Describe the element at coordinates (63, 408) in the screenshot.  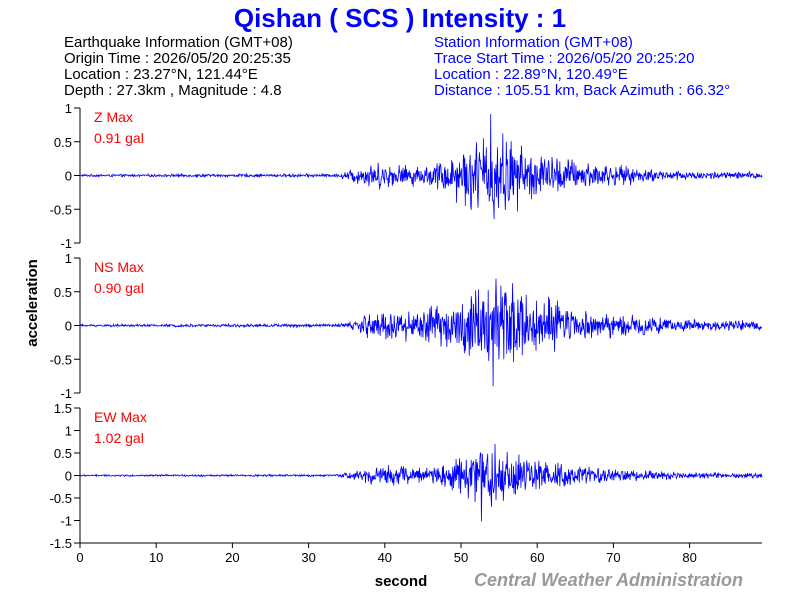
I see `y-tick-label: 1.5` at that location.